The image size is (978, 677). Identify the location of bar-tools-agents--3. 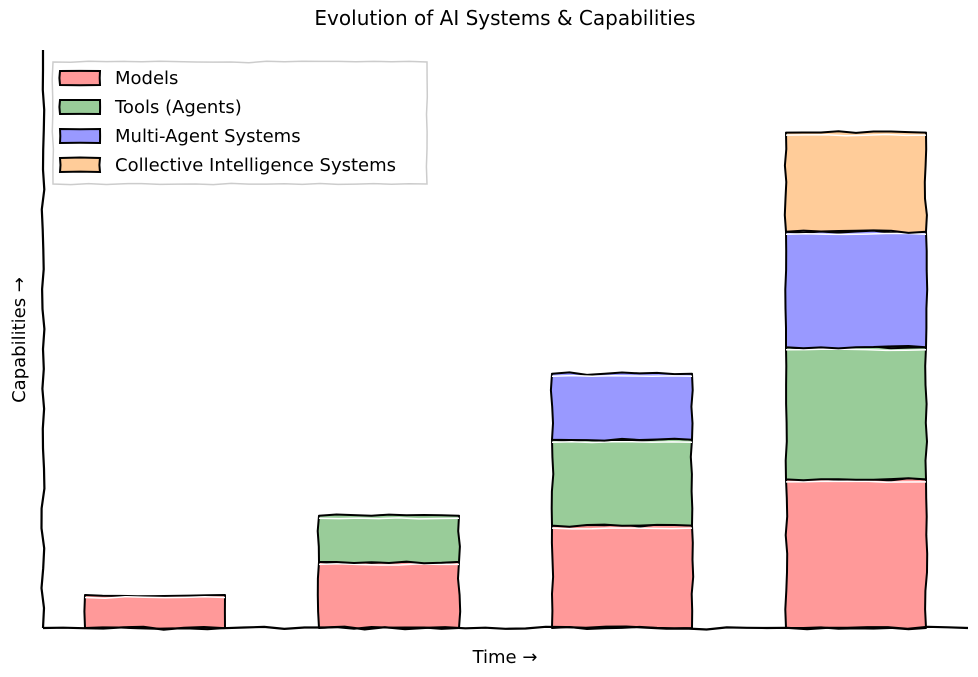
(622, 482).